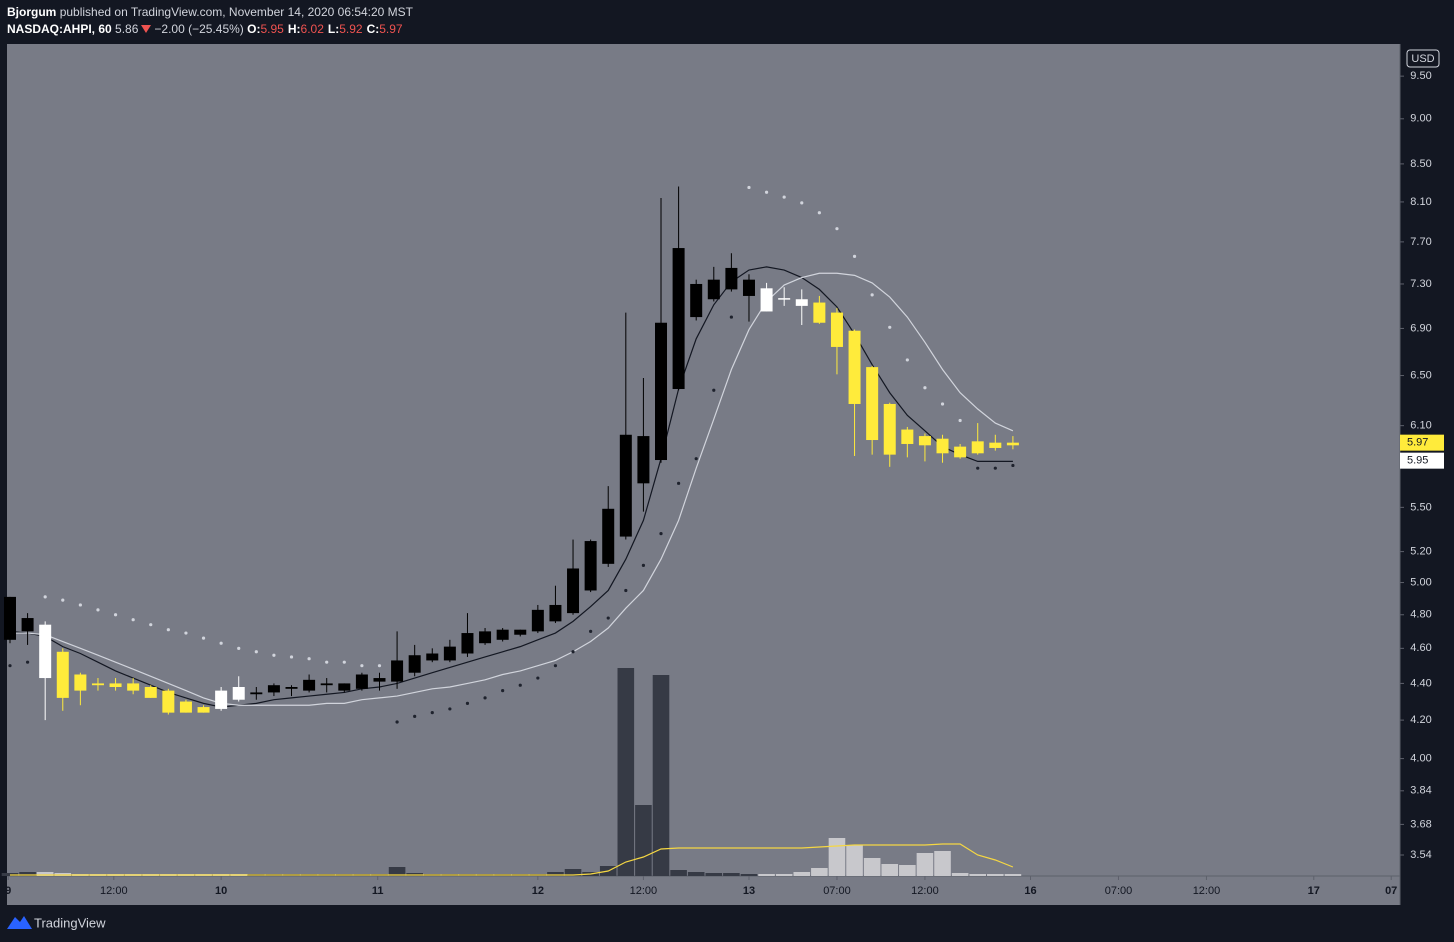  I want to click on symbol: NASDAQ:AHPI, 60, so click(59, 29).